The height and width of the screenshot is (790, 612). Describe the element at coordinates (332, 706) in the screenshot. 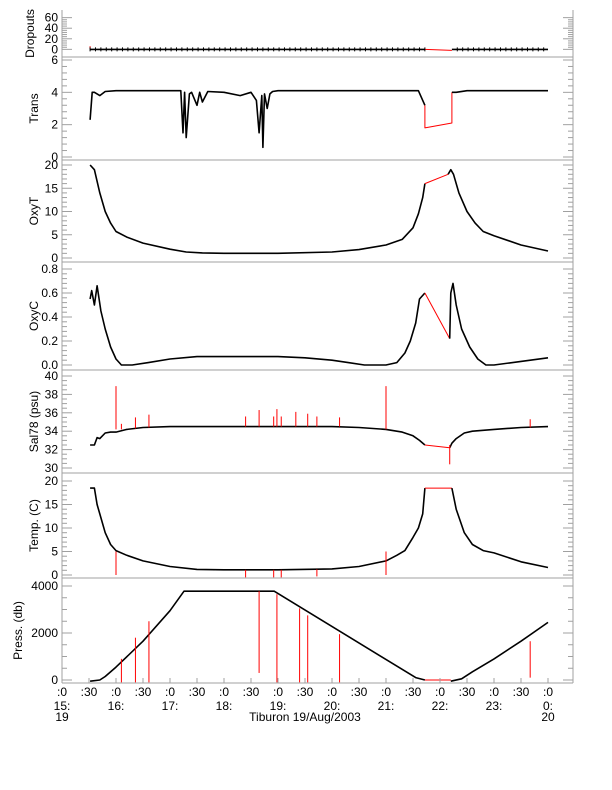

I see `x-hour-label: 20:` at that location.